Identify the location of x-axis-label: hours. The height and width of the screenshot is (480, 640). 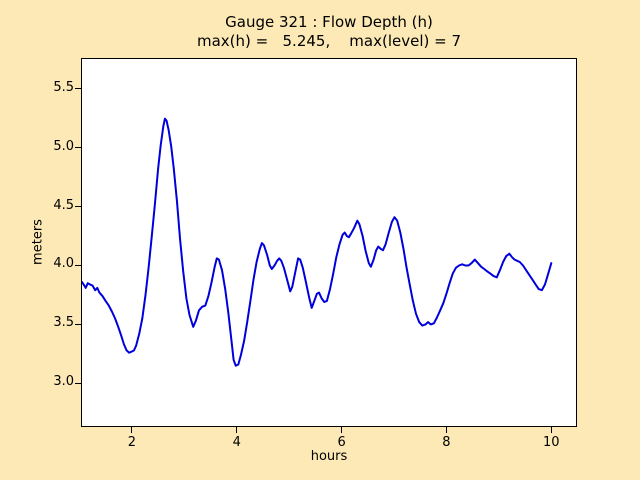
(329, 456).